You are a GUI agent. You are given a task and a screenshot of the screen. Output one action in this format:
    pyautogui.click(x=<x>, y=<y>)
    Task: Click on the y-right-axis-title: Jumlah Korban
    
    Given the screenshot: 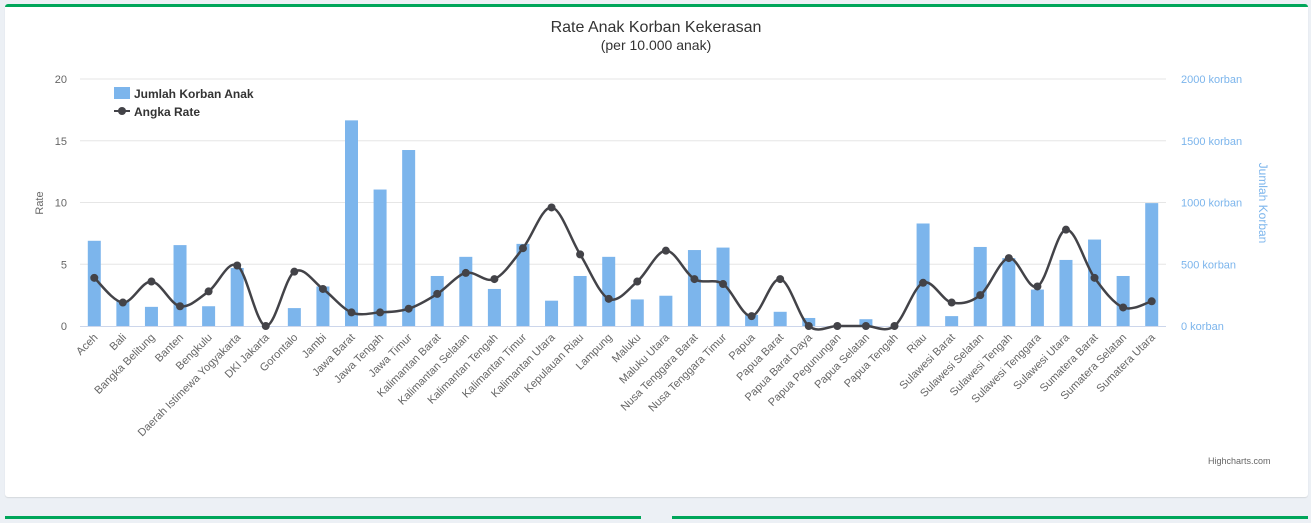 What is the action you would take?
    pyautogui.click(x=1263, y=203)
    